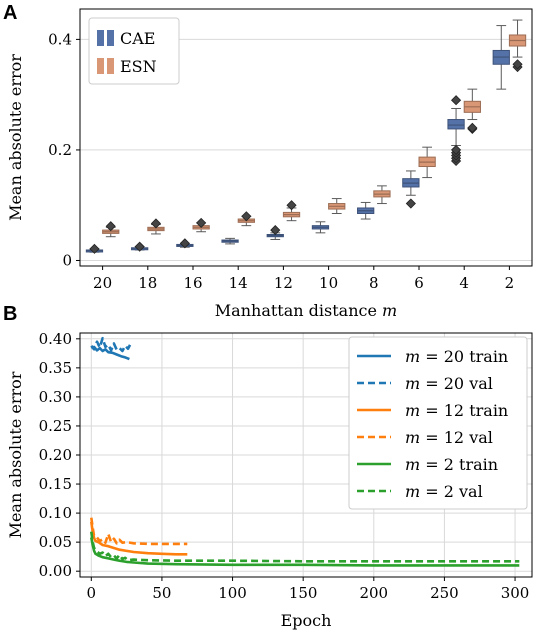  Describe the element at coordinates (137, 38) in the screenshot. I see `panel-a-legend-label: CAE` at that location.